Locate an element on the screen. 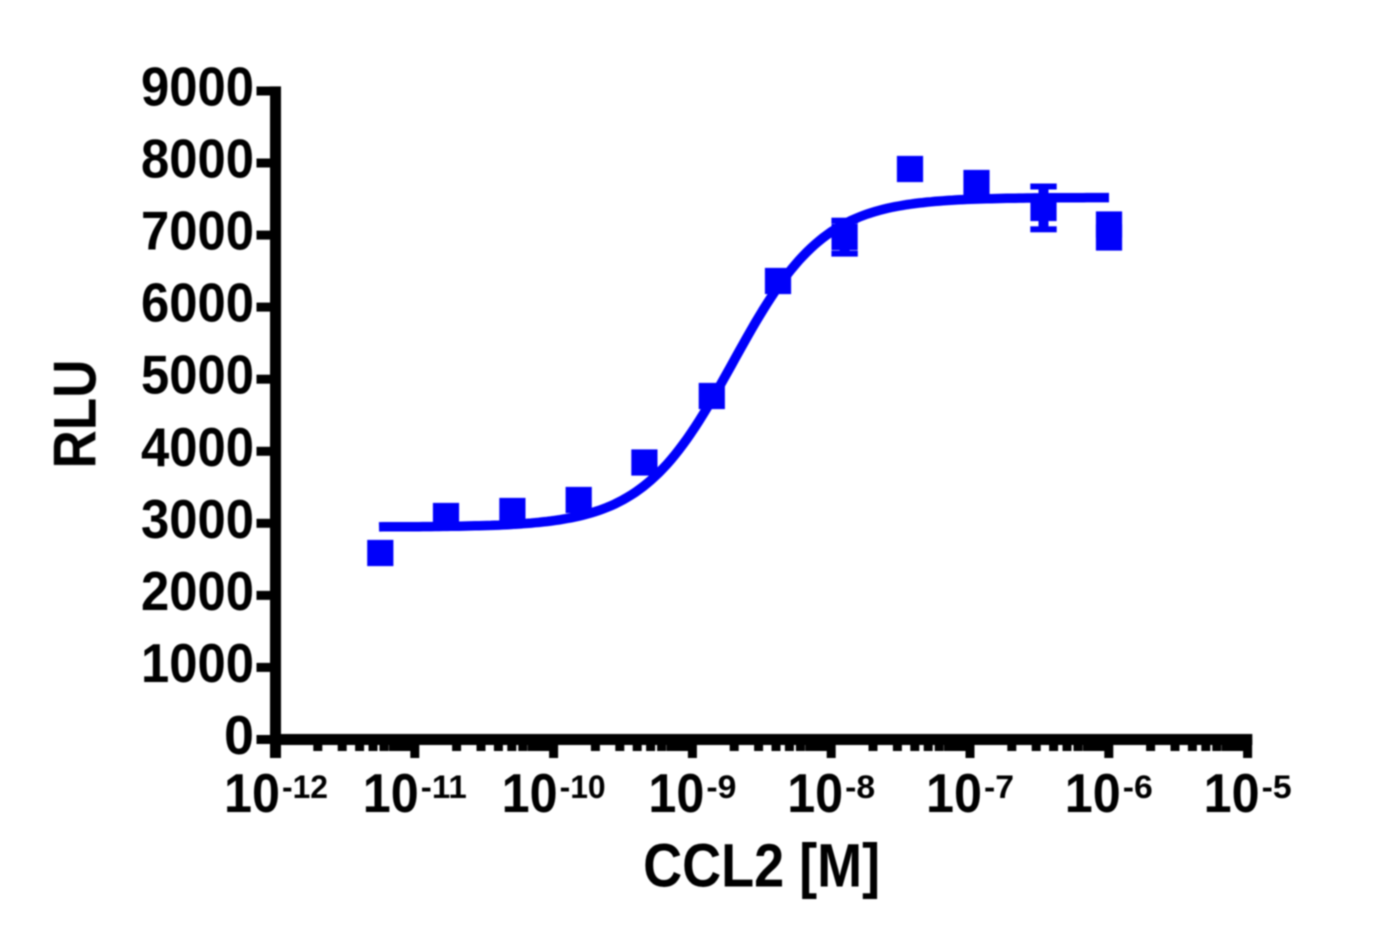 The image size is (1397, 946). svg-text: 4000 is located at coordinates (197, 447).